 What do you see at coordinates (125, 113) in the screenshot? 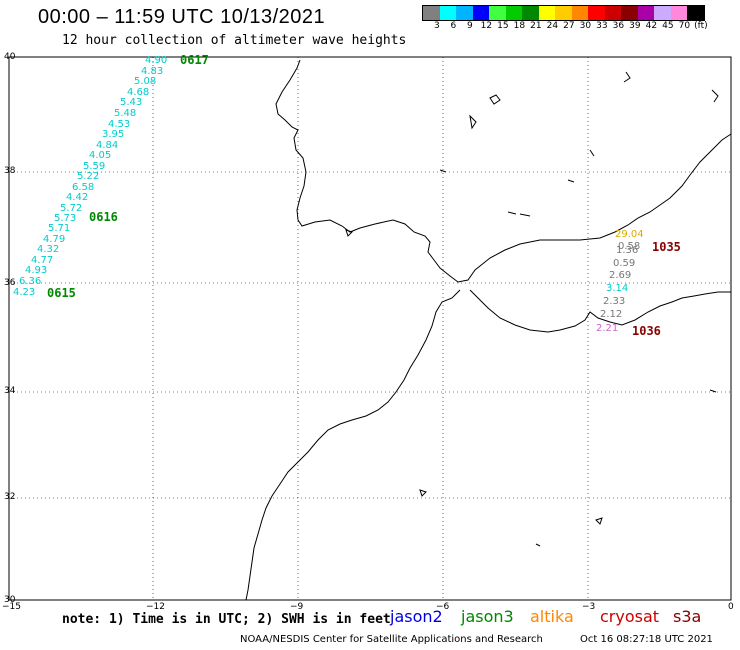
I see `swh-value: 5.48` at bounding box center [125, 113].